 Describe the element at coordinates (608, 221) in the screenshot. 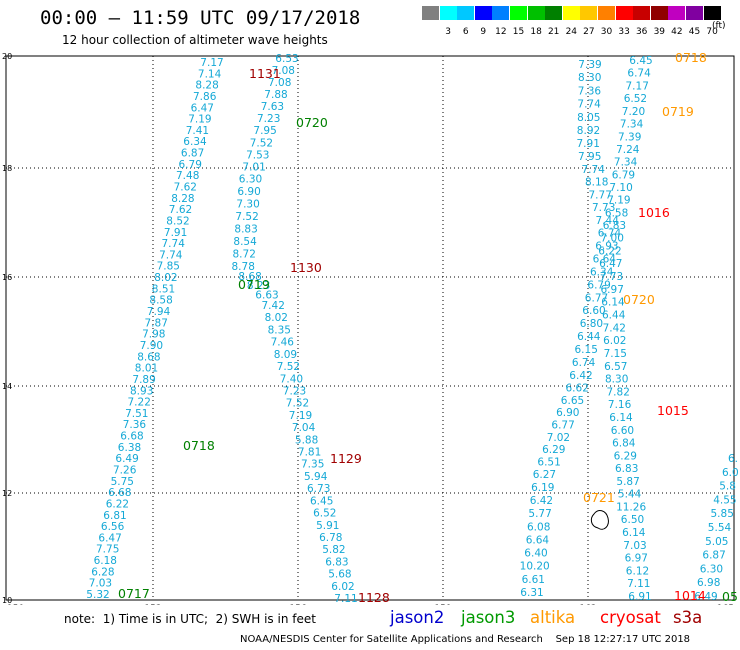

I see `wave-height-value: 7.44` at that location.